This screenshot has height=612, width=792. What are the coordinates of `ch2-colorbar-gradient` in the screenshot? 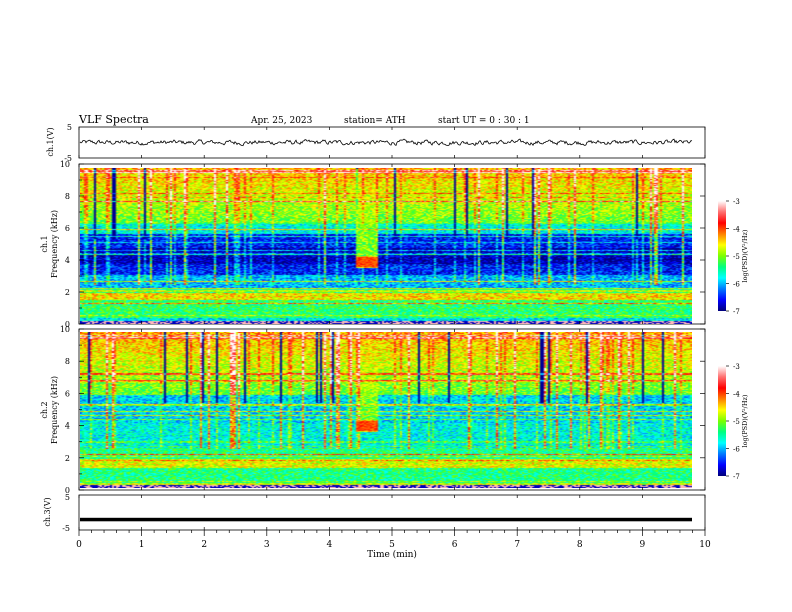 It's located at (722, 421).